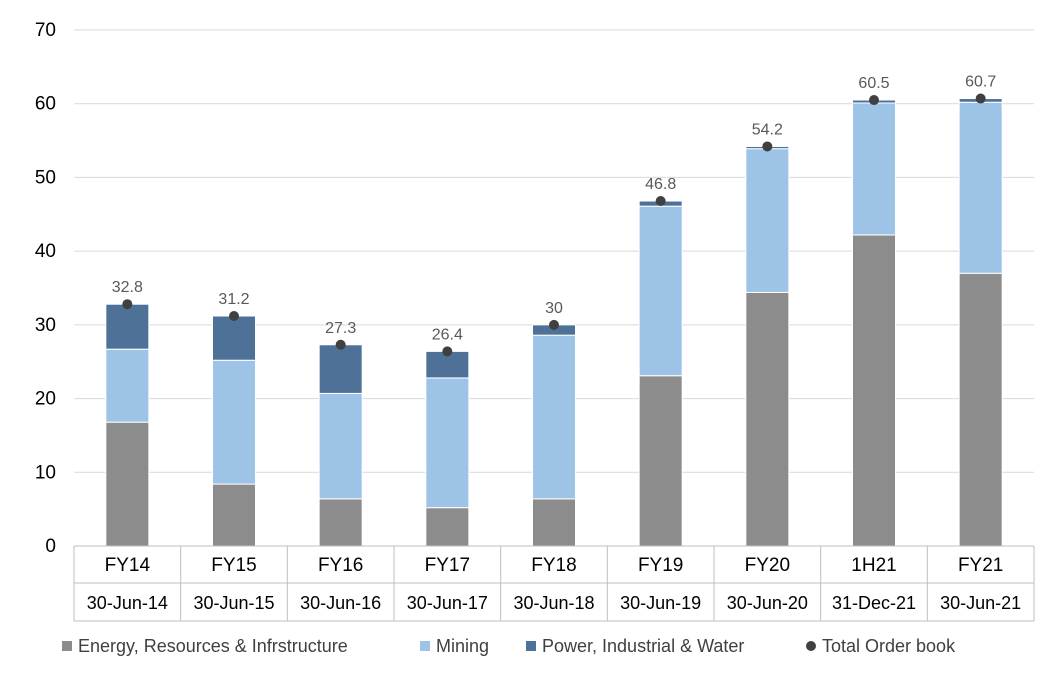 This screenshot has height=675, width=1050. Describe the element at coordinates (980, 565) in the screenshot. I see `x-category-label: FY21` at that location.